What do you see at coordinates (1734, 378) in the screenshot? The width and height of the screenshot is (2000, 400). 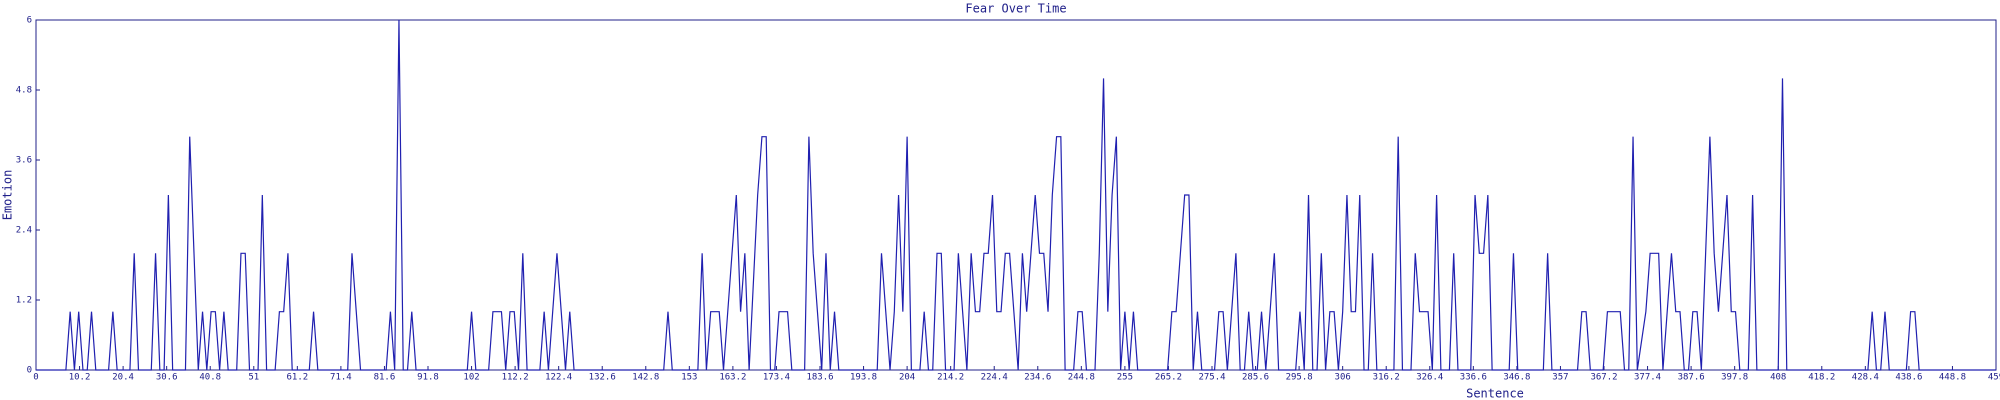 I see `x-tick-label: 397.8` at bounding box center [1734, 378].